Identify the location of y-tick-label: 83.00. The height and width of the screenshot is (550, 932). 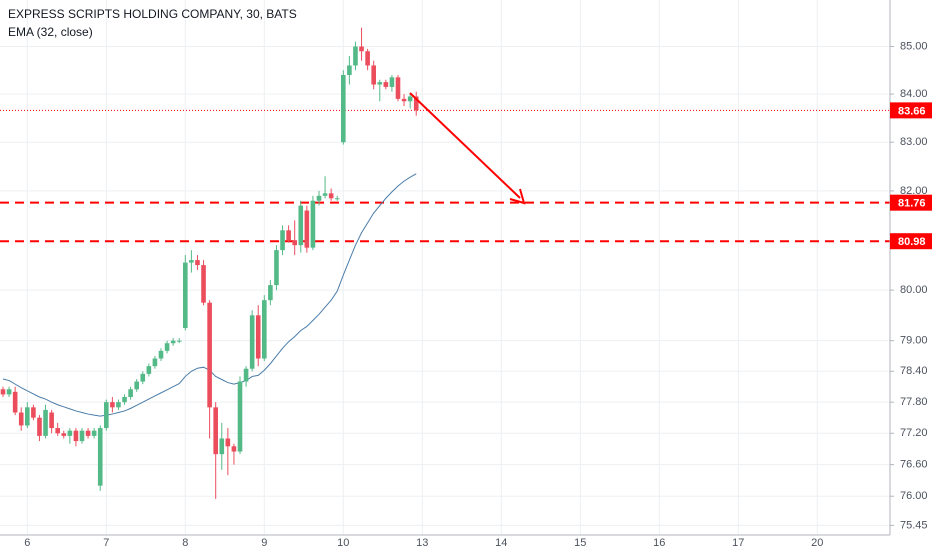
(914, 142).